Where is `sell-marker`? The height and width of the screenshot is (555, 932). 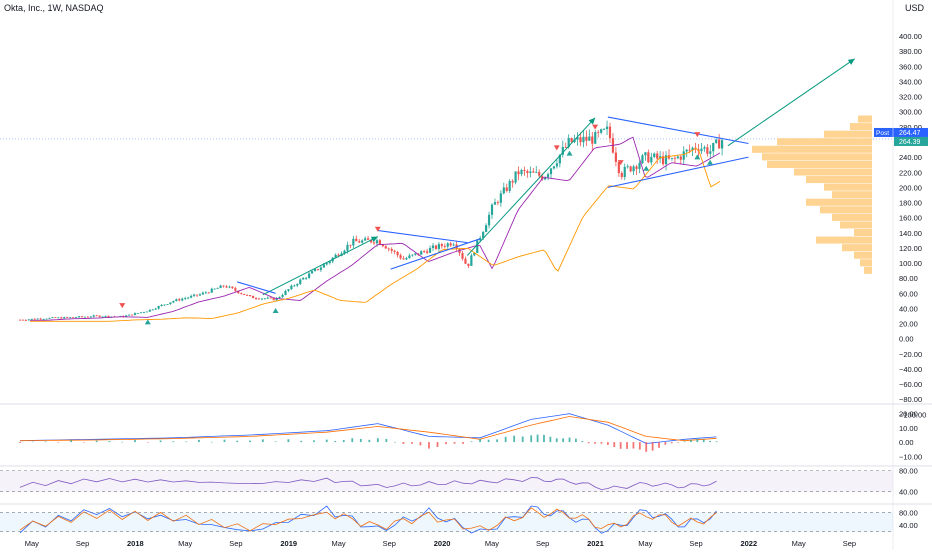 sell-marker is located at coordinates (595, 127).